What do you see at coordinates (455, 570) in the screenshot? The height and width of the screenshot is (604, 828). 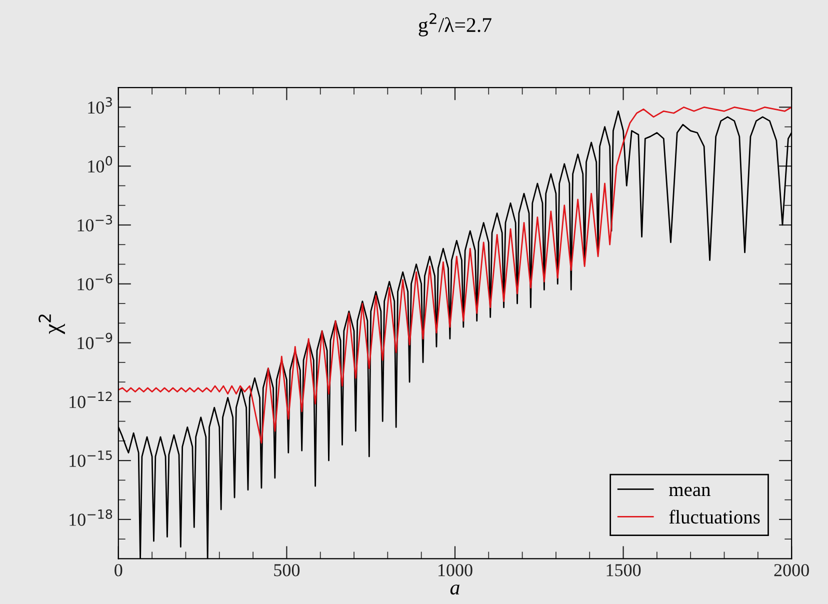 I see `x-tick-label: 1000` at bounding box center [455, 570].